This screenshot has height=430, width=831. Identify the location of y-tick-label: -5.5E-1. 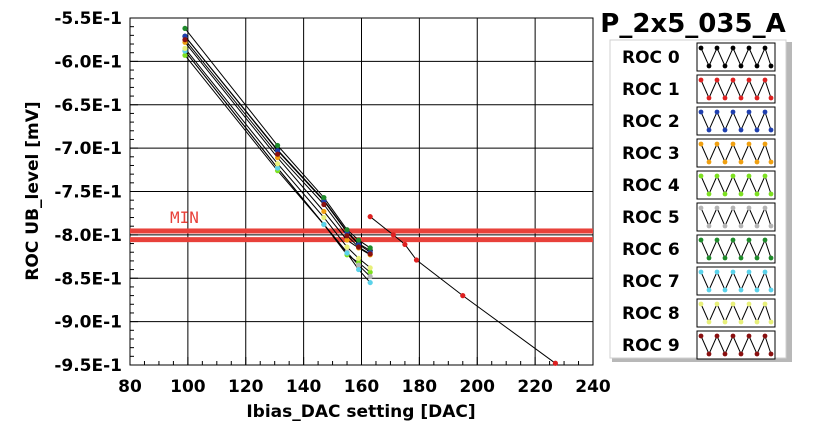
(88, 19).